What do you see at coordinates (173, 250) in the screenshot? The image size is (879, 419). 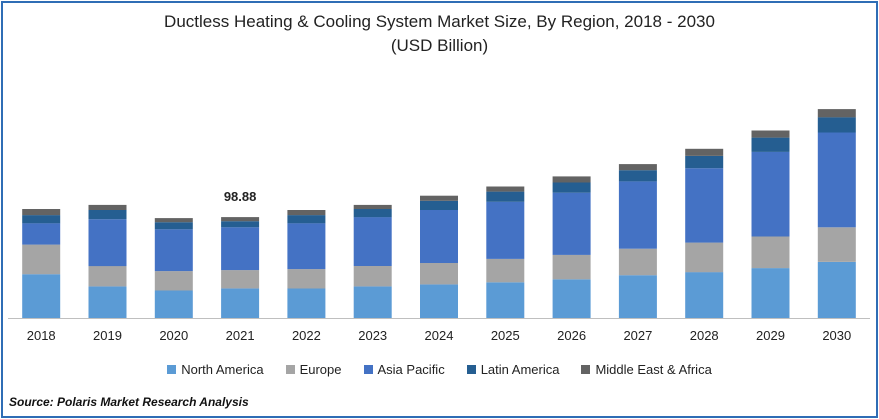 I see `bar-segment-2020-asia-pacific` at bounding box center [173, 250].